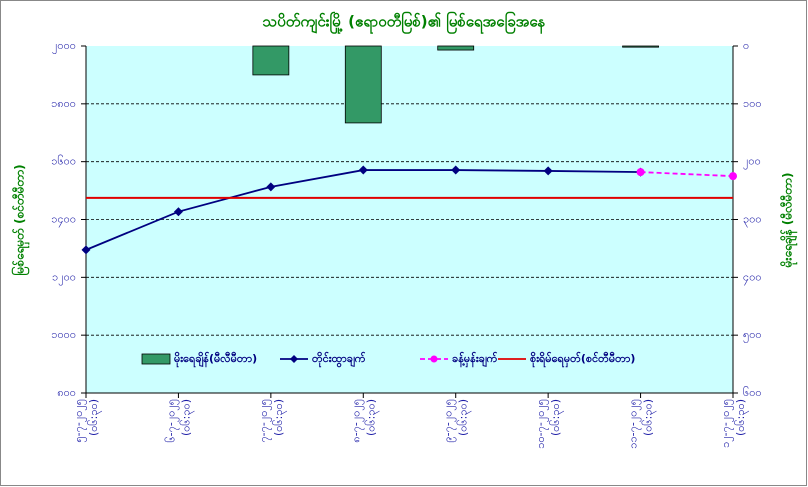 This screenshot has height=487, width=808. Describe the element at coordinates (264, 421) in the screenshot. I see `x-tick-label: ၇-၇-၂၀၂၅` at that location.